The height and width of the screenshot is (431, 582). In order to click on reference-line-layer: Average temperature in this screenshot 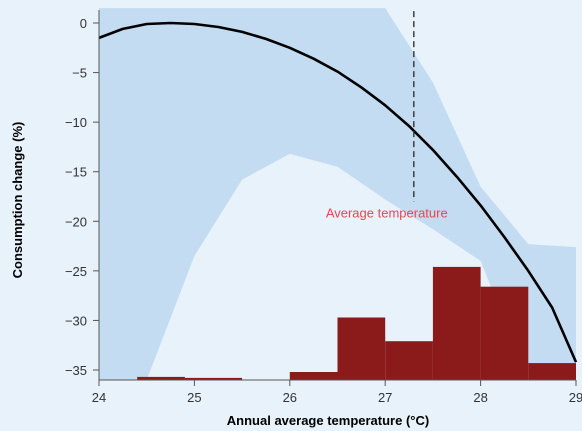, I will do `click(387, 115)`.